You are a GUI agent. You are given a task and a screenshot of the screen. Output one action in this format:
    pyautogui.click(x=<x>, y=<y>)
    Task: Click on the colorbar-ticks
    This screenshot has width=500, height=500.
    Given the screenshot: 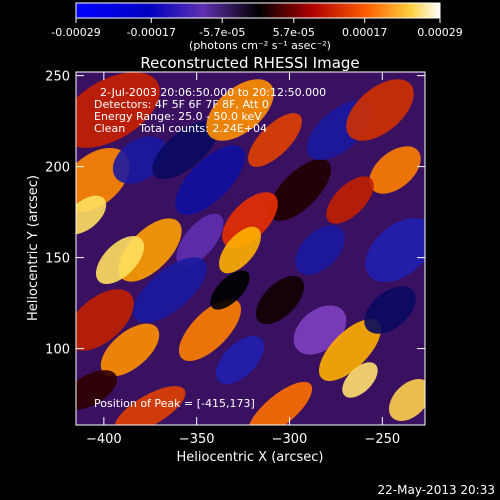 What is the action you would take?
    pyautogui.click(x=258, y=20)
    